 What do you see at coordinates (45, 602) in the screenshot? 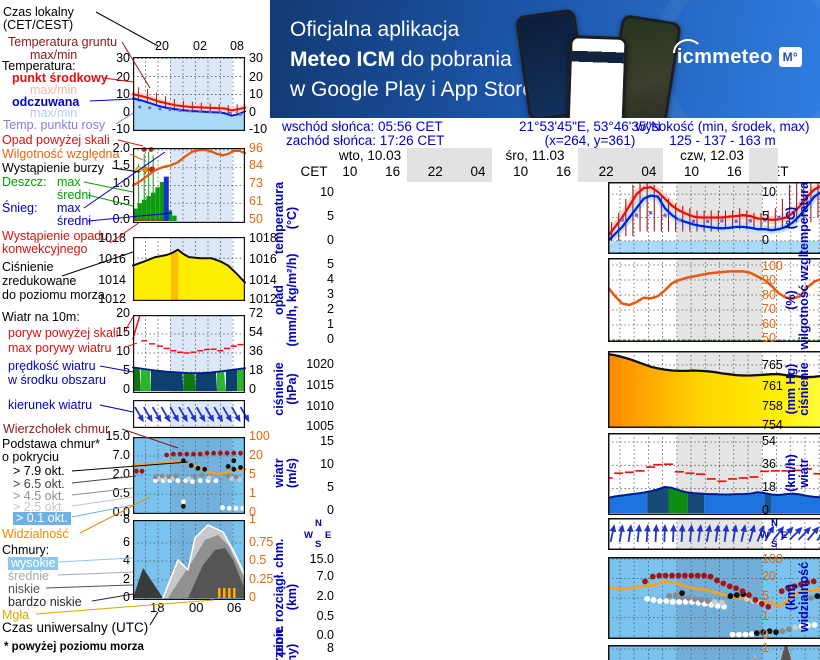
I see `legend-label: bardzo niskie` at bounding box center [45, 602].